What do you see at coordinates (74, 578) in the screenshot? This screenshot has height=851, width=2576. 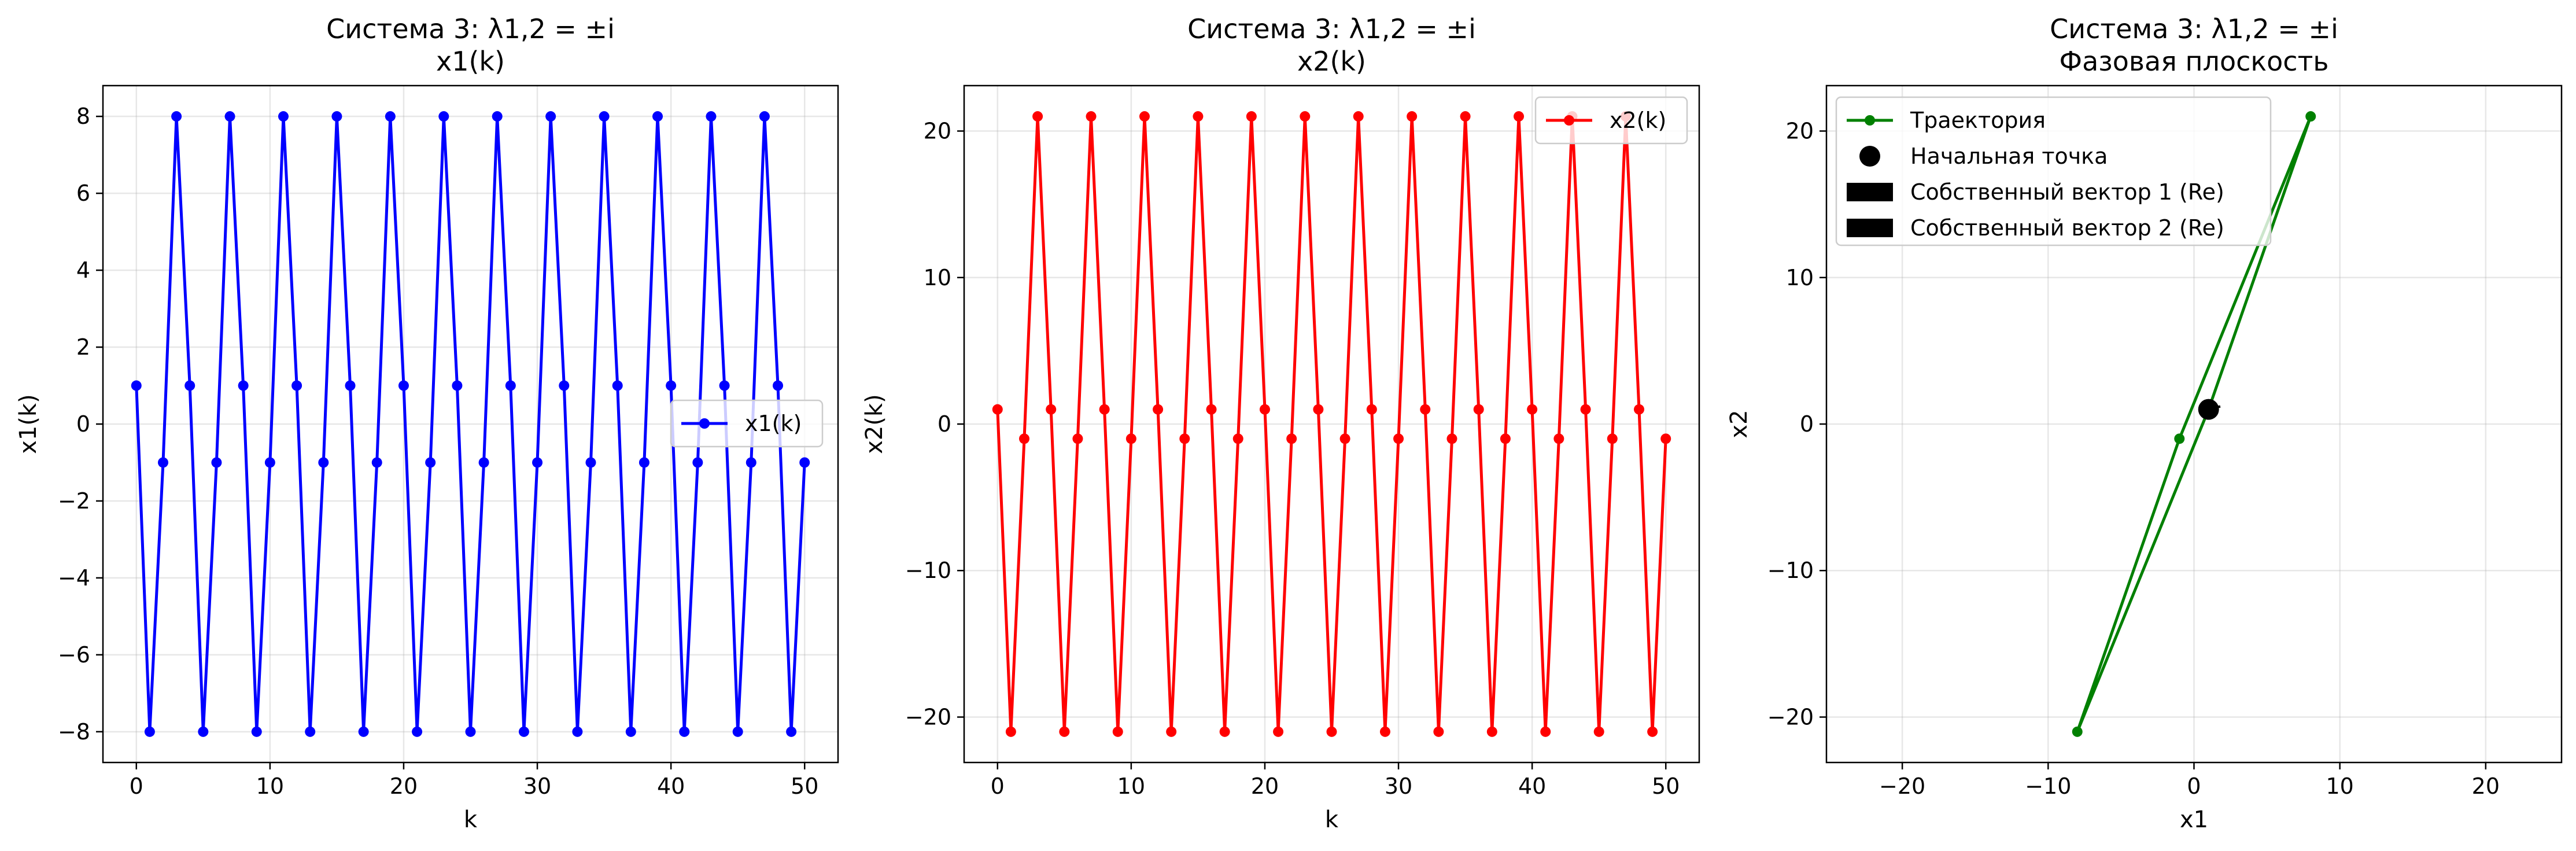 I see `y-tick-label: −4` at bounding box center [74, 578].